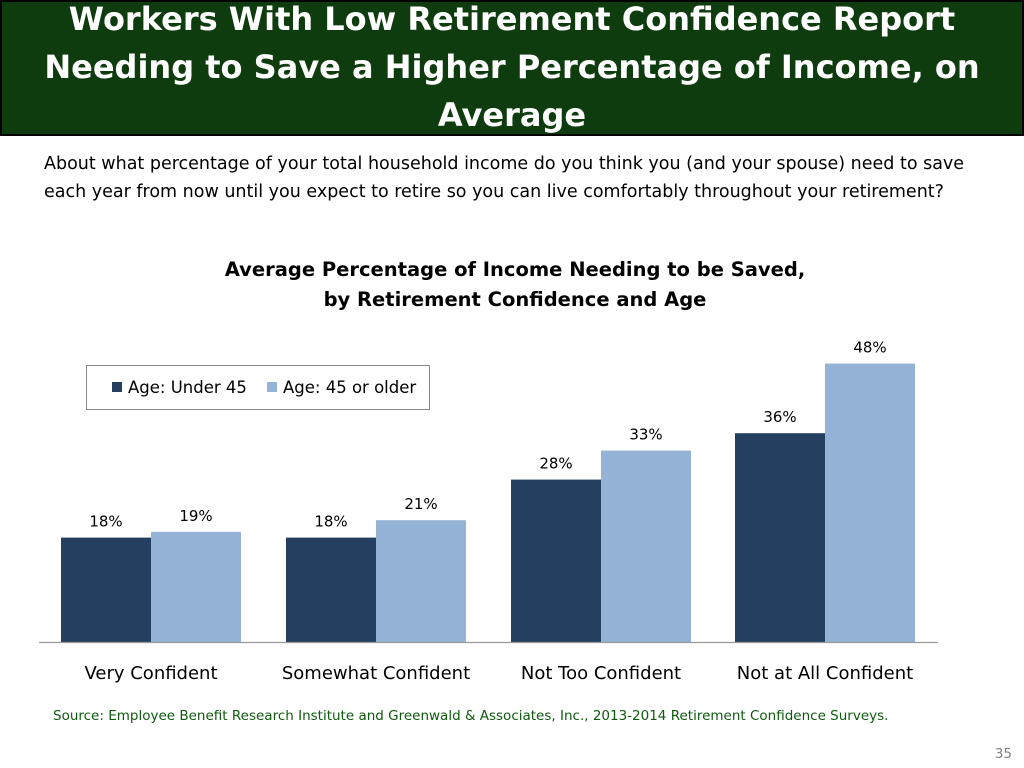 The width and height of the screenshot is (1024, 768). I want to click on category-label: Not Too Confident, so click(601, 673).